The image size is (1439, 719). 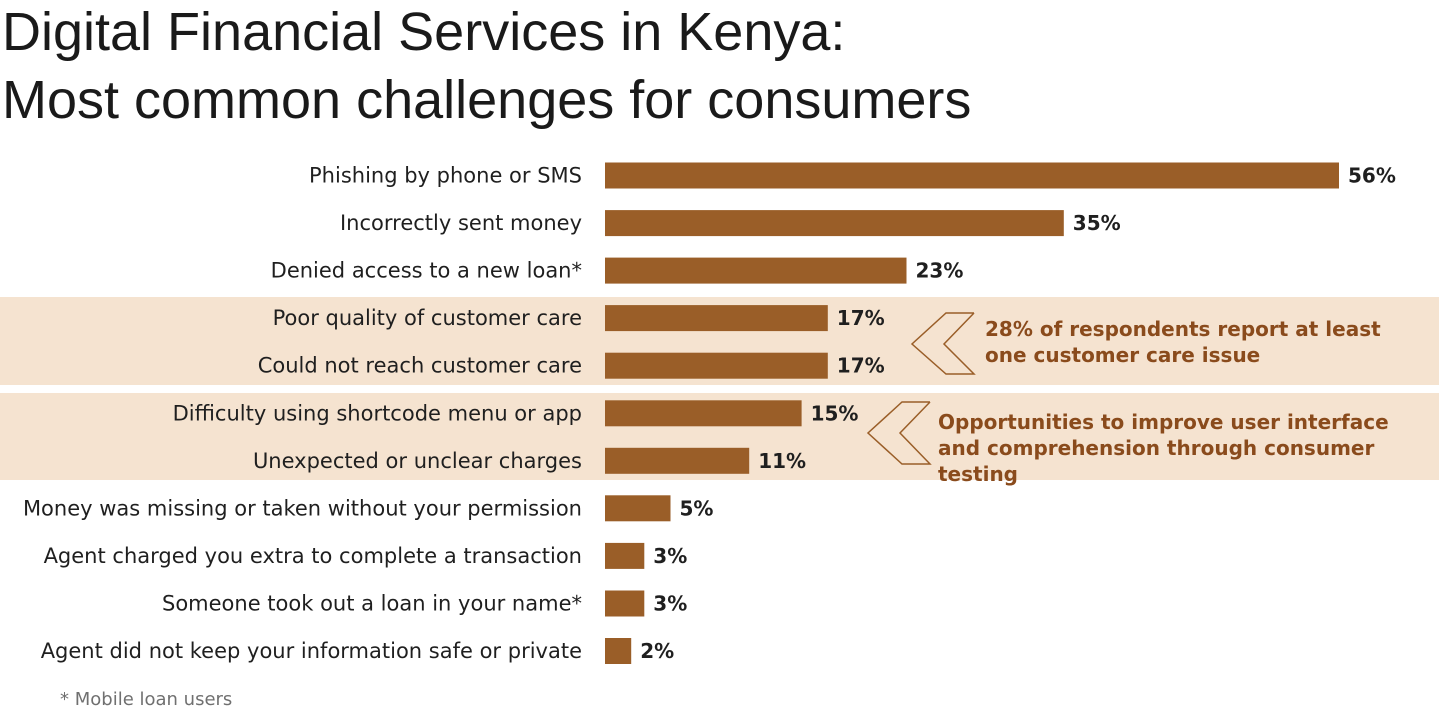 I want to click on value-label: 15%, so click(x=835, y=413).